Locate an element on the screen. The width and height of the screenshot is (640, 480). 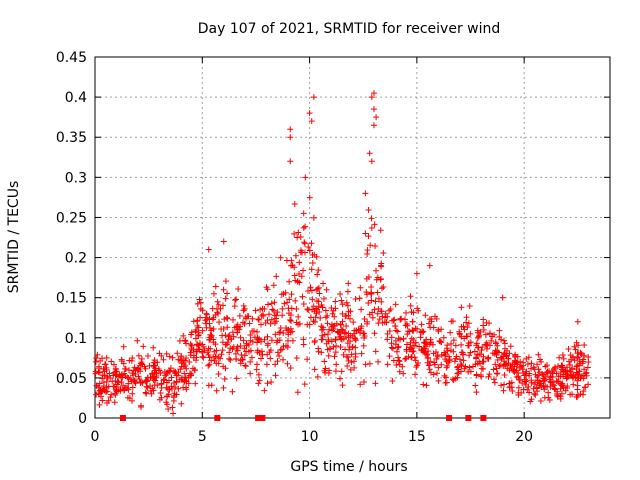
y-tick-label: 0.35 is located at coordinates (71, 138).